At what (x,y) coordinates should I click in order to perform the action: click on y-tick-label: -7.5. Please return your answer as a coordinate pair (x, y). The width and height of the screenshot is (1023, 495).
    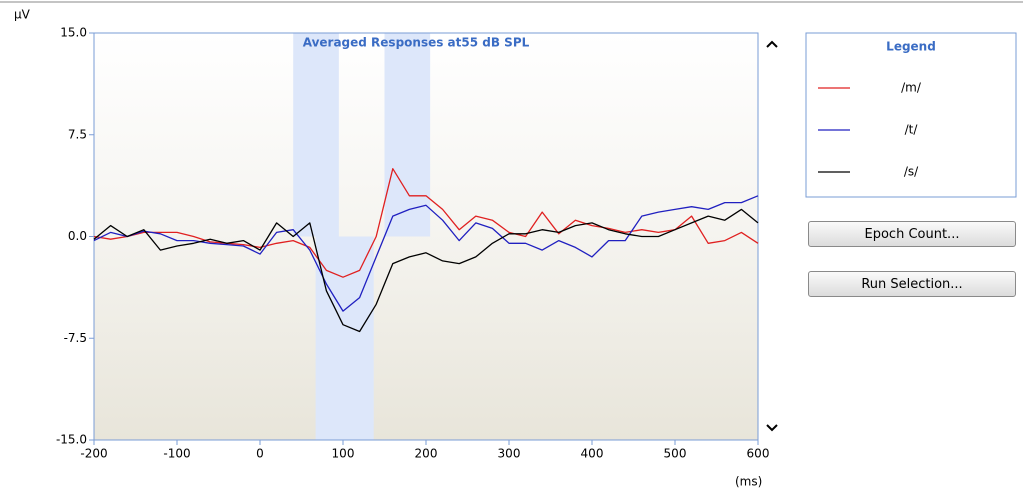
    Looking at the image, I should click on (75, 338).